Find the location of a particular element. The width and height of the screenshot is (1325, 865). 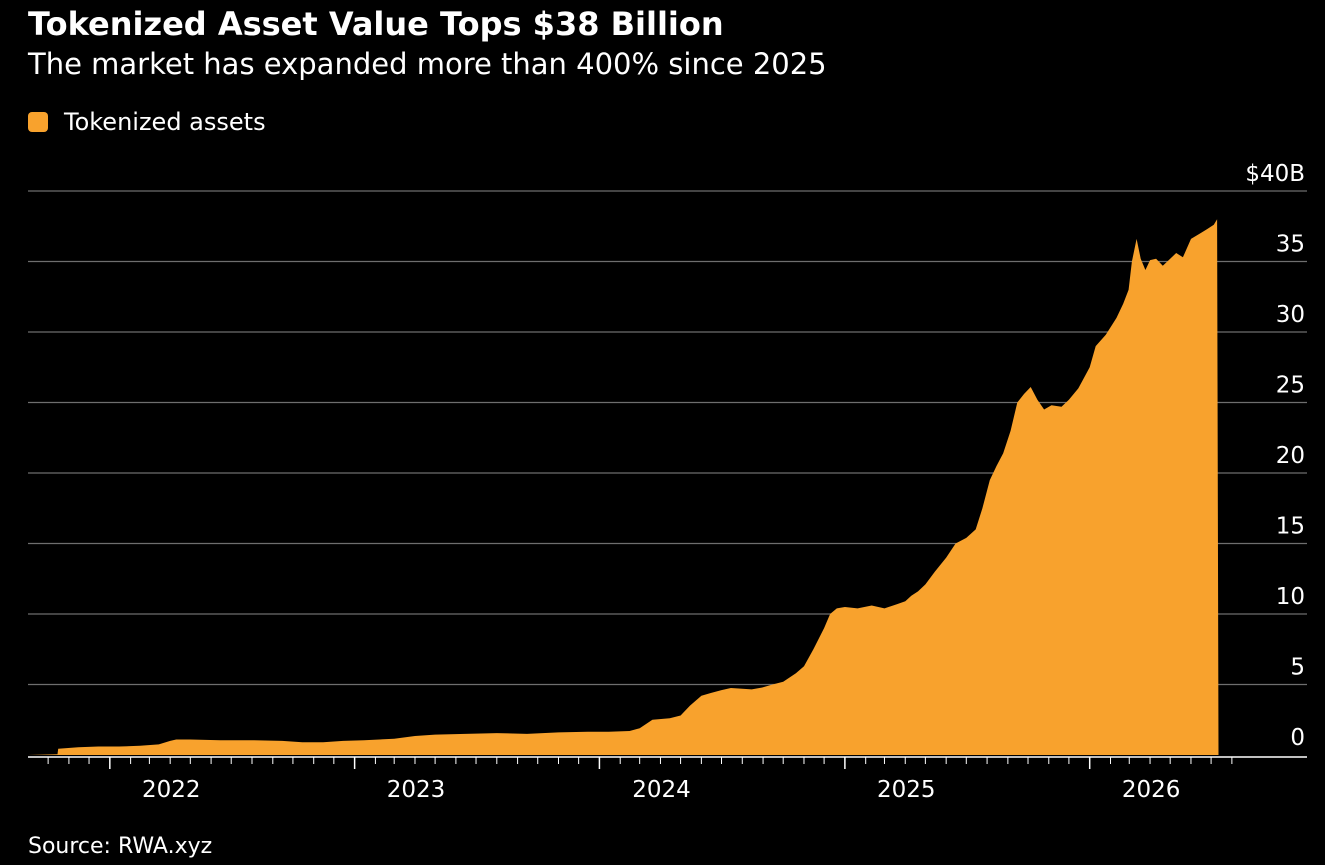

y-tick-label: $40B is located at coordinates (1275, 174).